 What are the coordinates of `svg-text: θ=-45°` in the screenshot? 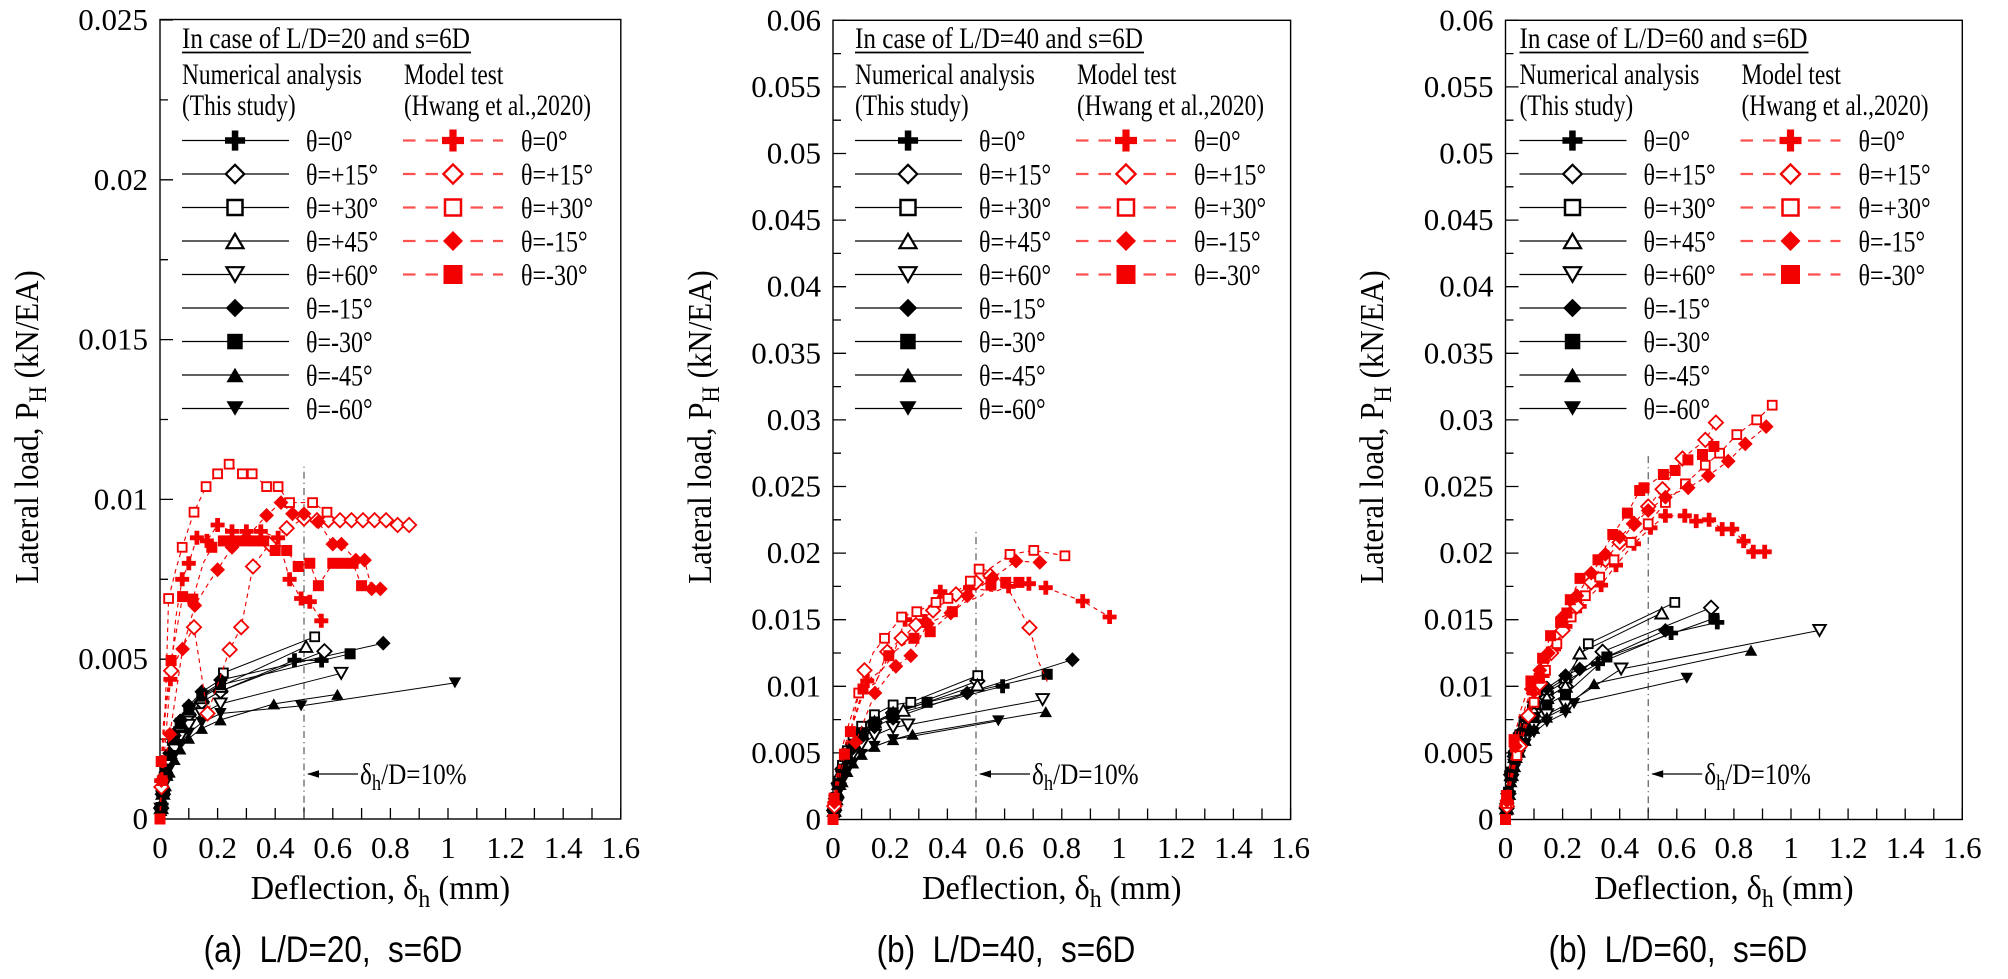 It's located at (1677, 375).